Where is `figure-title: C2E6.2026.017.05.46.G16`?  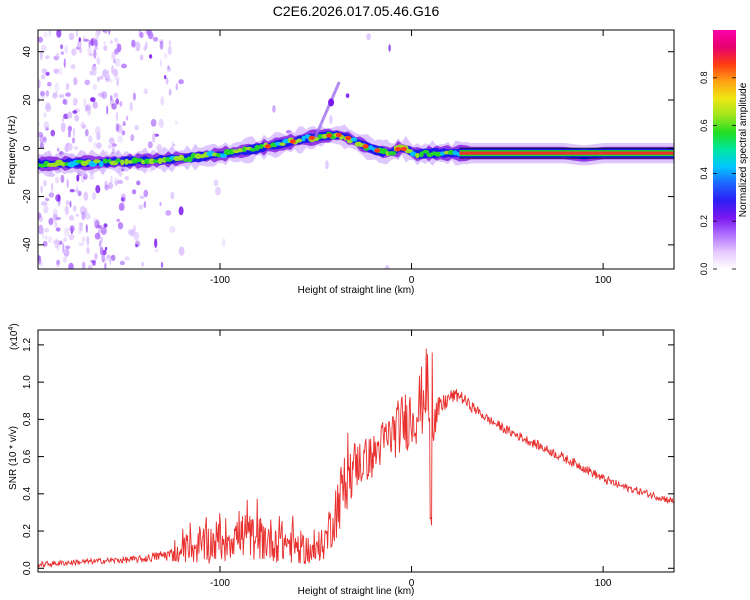
figure-title: C2E6.2026.017.05.46.G16 is located at coordinates (356, 11).